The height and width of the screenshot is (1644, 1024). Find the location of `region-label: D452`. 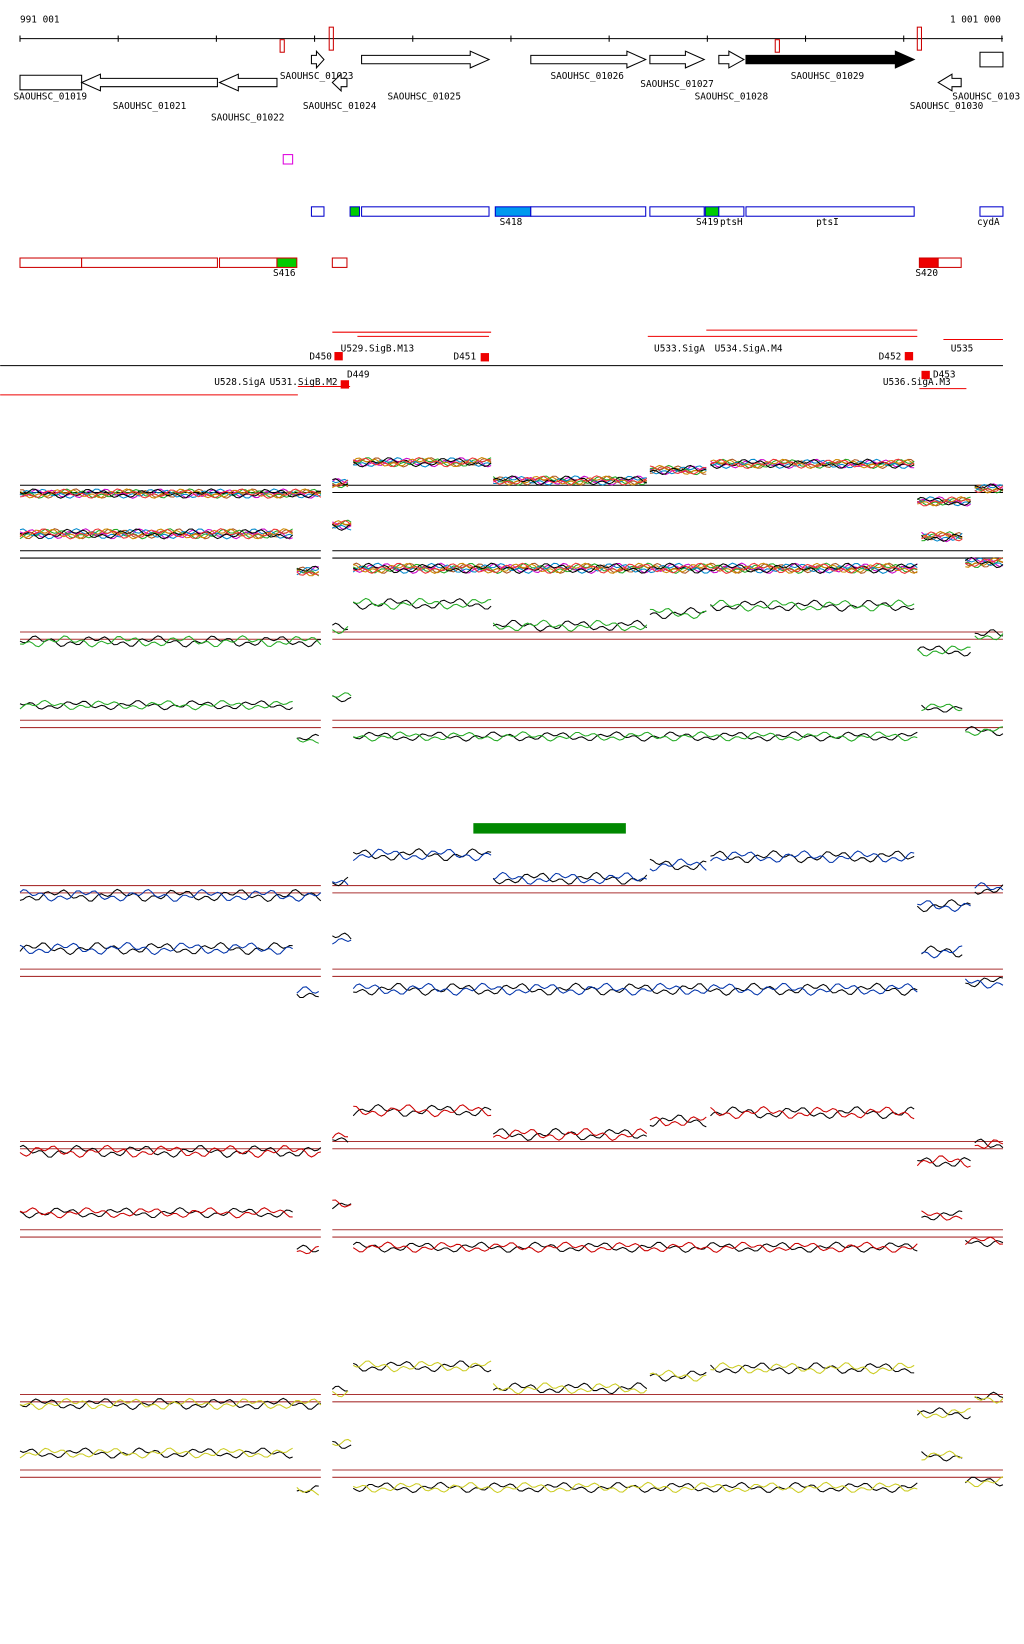

region-label: D452 is located at coordinates (890, 357).